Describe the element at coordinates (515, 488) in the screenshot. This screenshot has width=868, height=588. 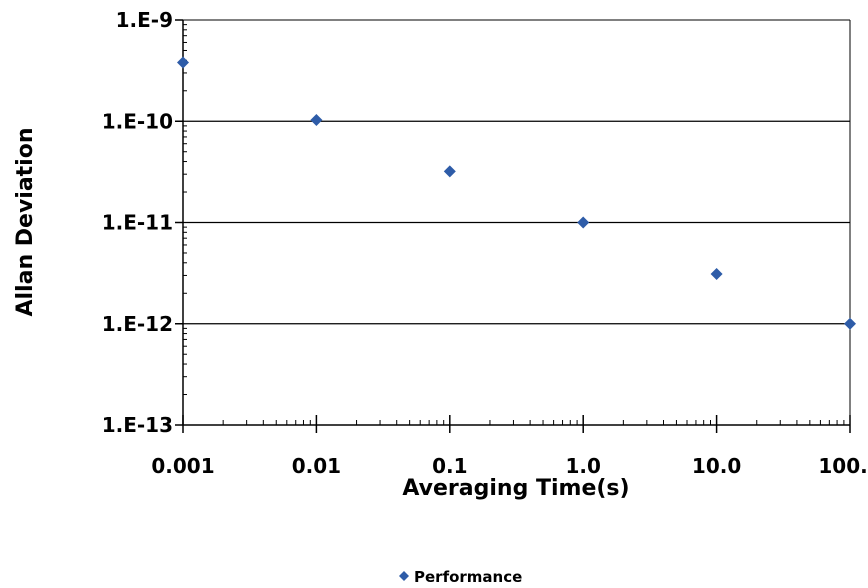
I see `x-axis-title: Averaging Time(s)` at that location.